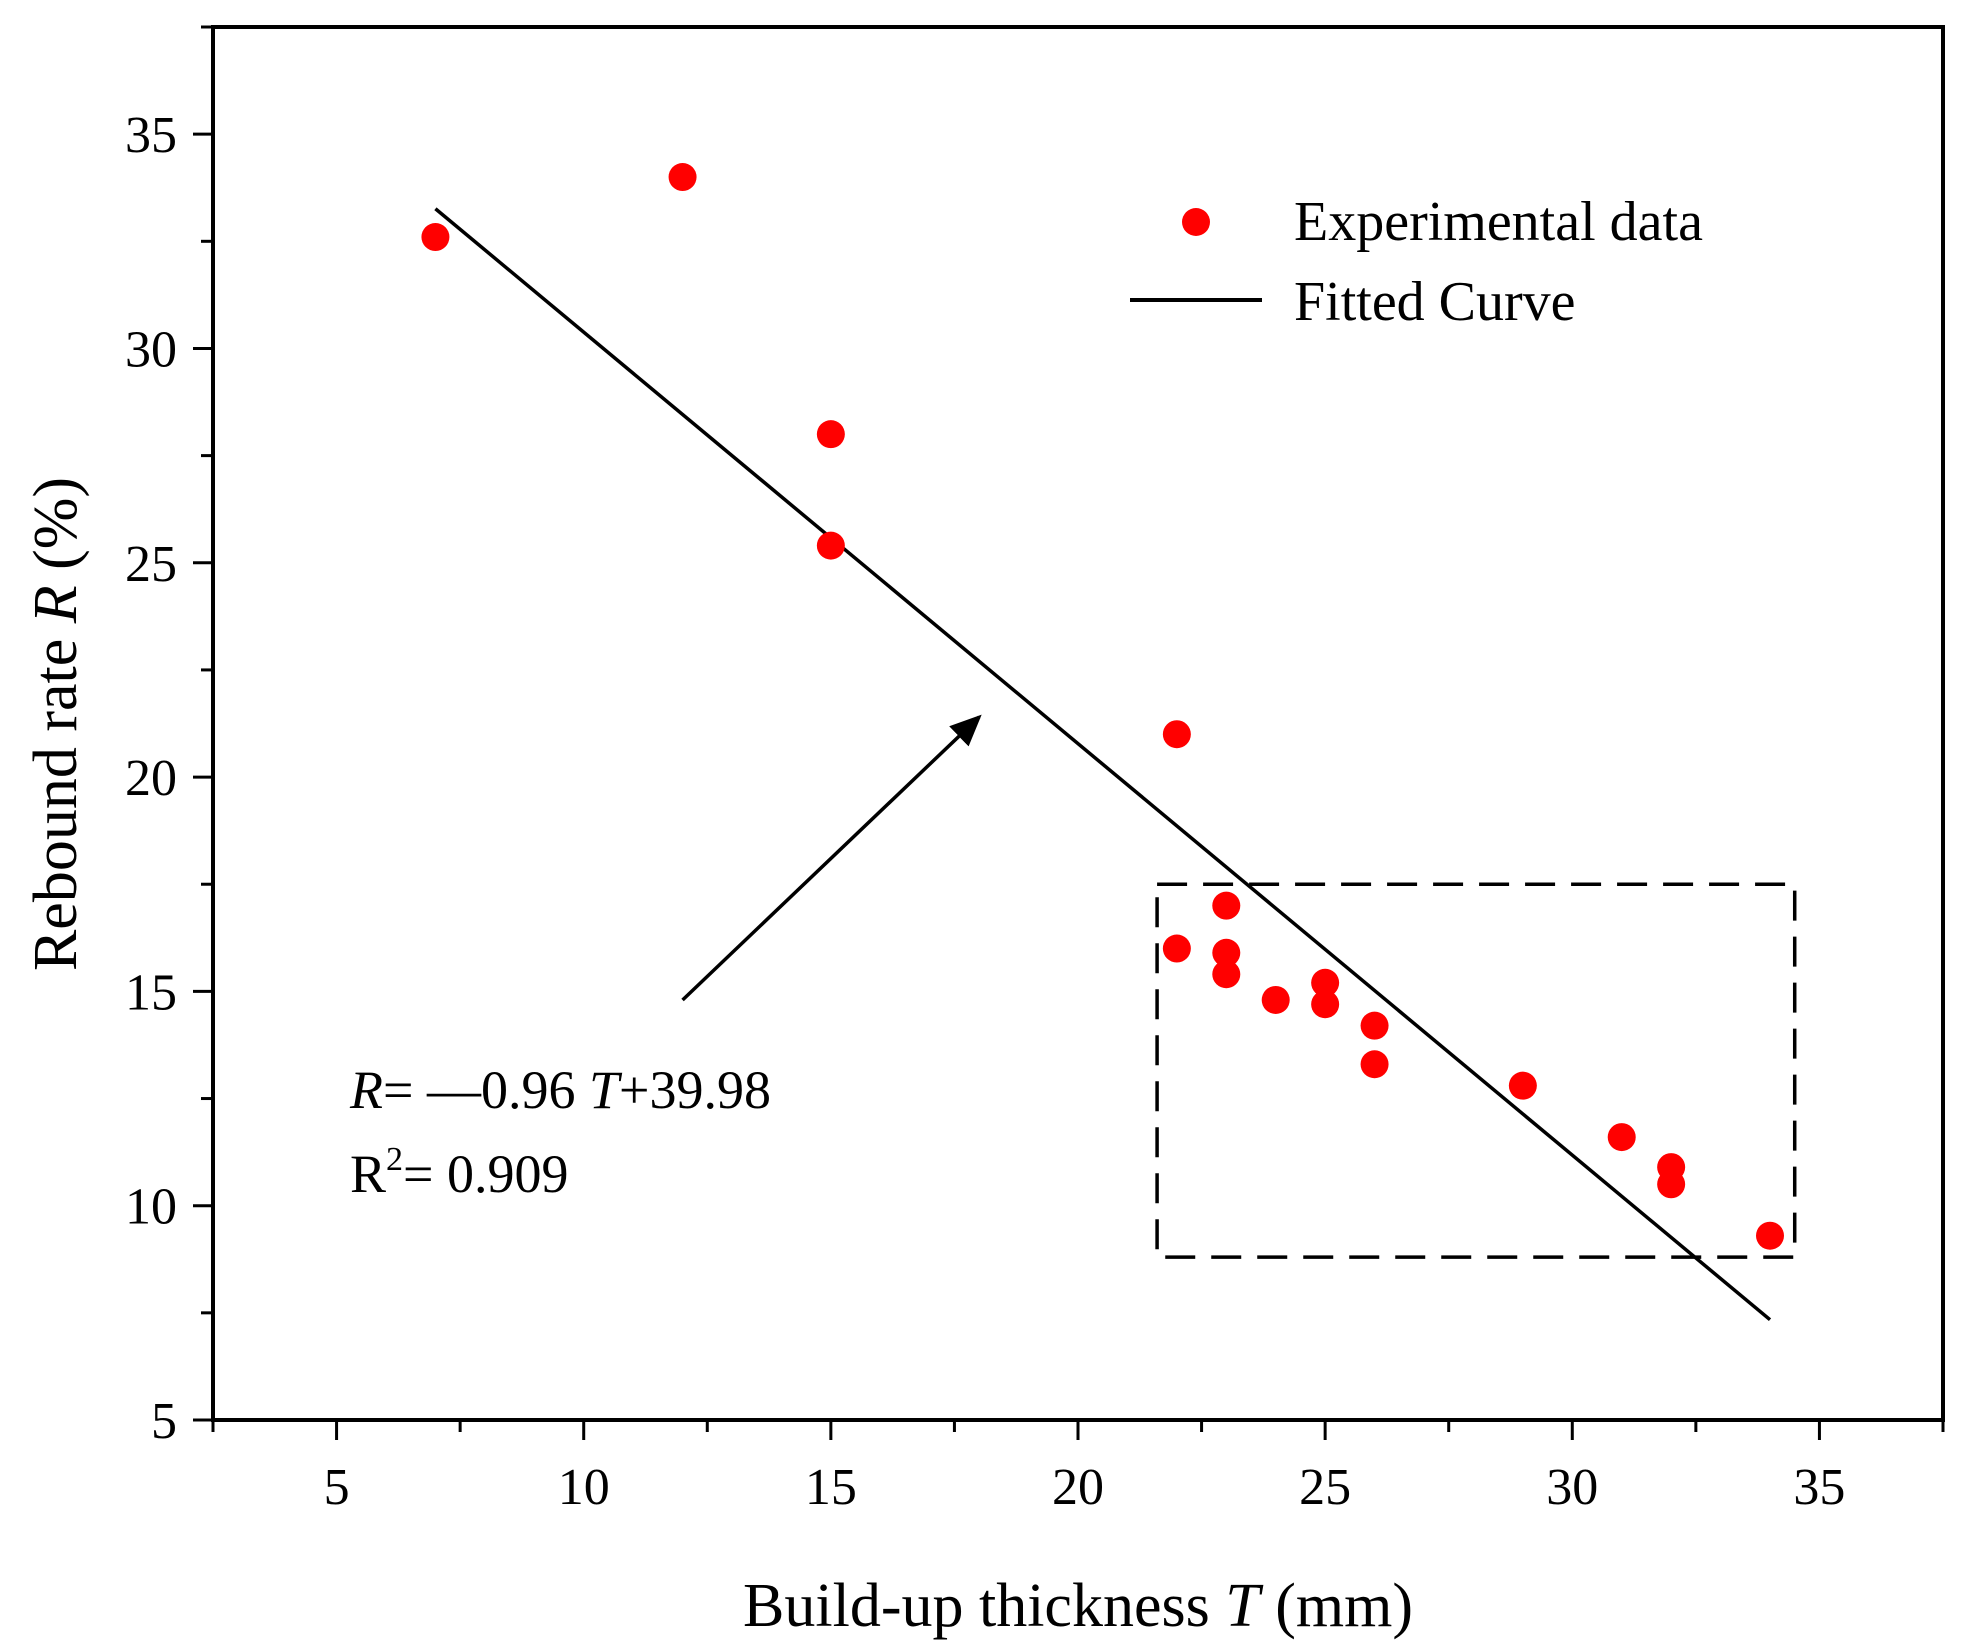 This screenshot has width=1963, height=1647. I want to click on x-tick-label: 10, so click(584, 1487).